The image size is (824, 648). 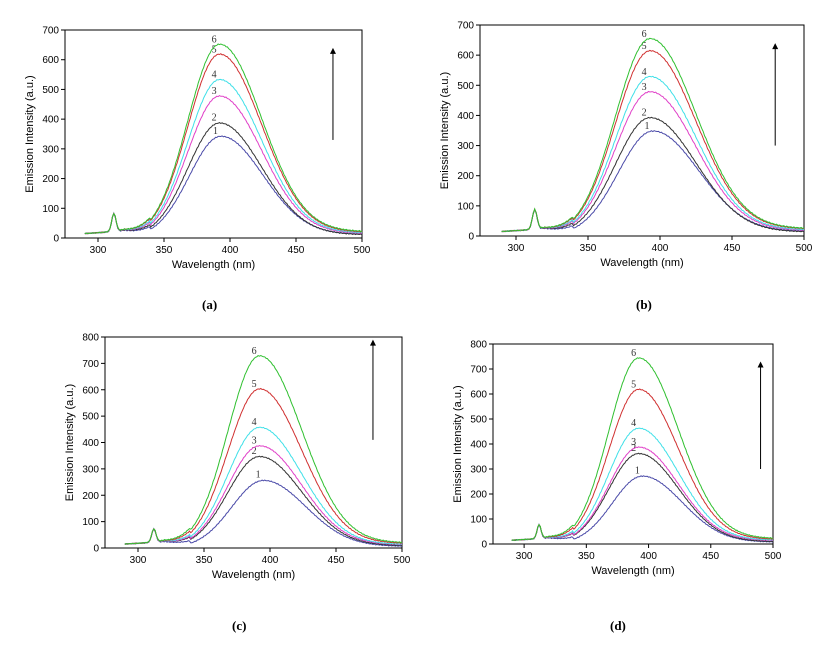 I want to click on x-axis-title-d: Wavelength (nm), so click(x=632, y=571).